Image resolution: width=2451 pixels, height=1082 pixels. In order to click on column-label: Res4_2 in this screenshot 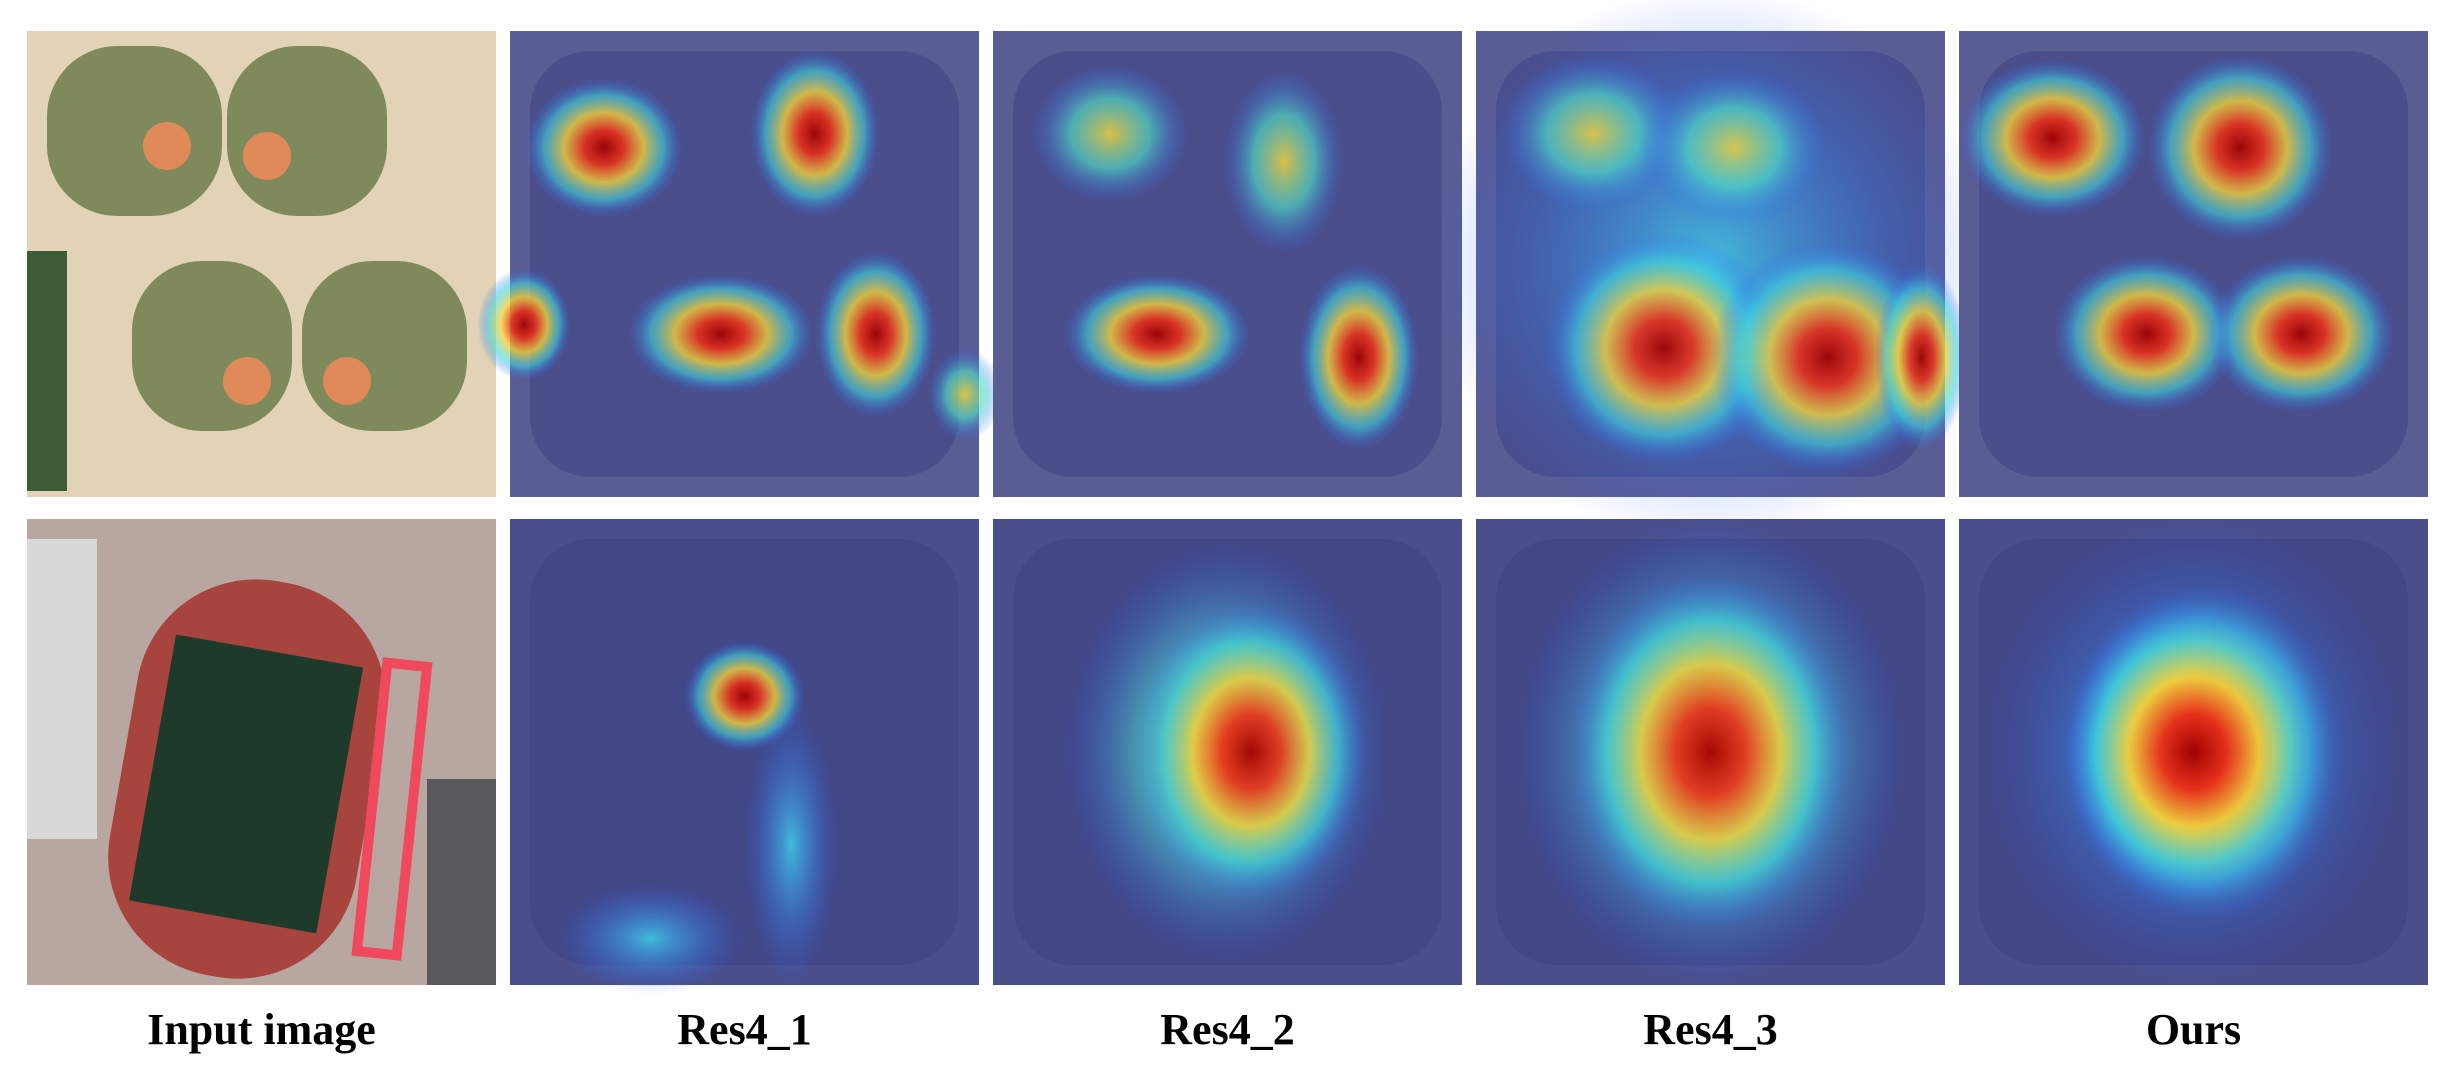, I will do `click(1227, 1029)`.